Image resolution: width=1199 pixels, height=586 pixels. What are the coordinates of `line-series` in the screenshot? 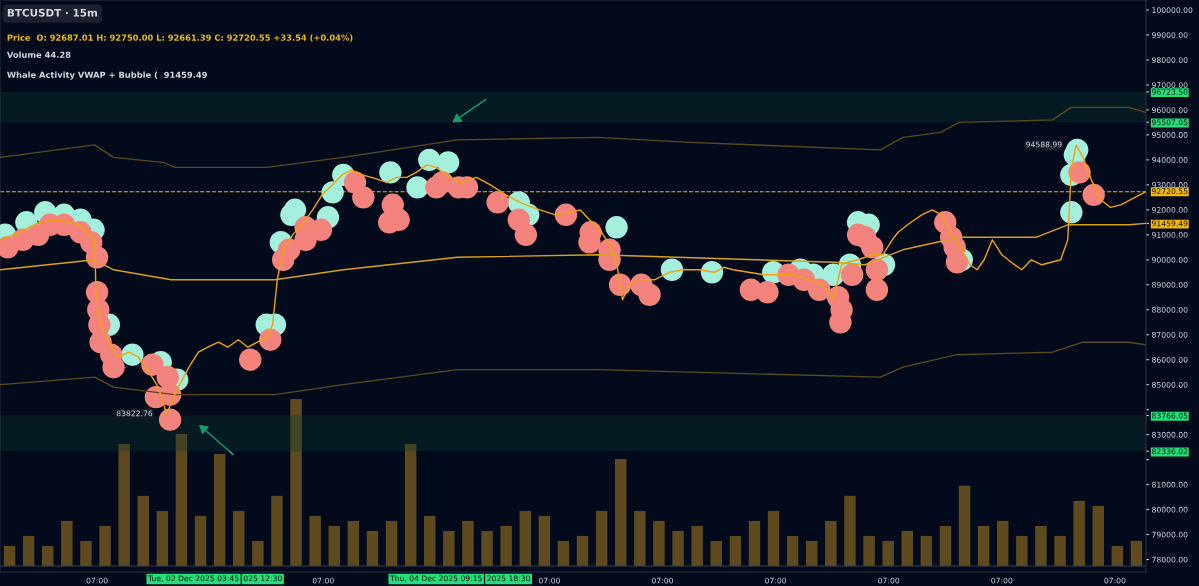 It's located at (573, 137).